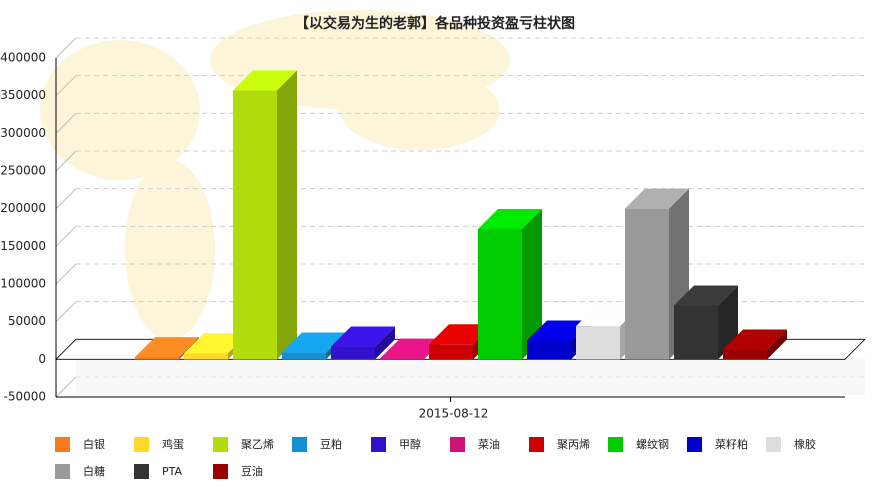  What do you see at coordinates (331, 444) in the screenshot?
I see `legend-label: 豆粕` at bounding box center [331, 444].